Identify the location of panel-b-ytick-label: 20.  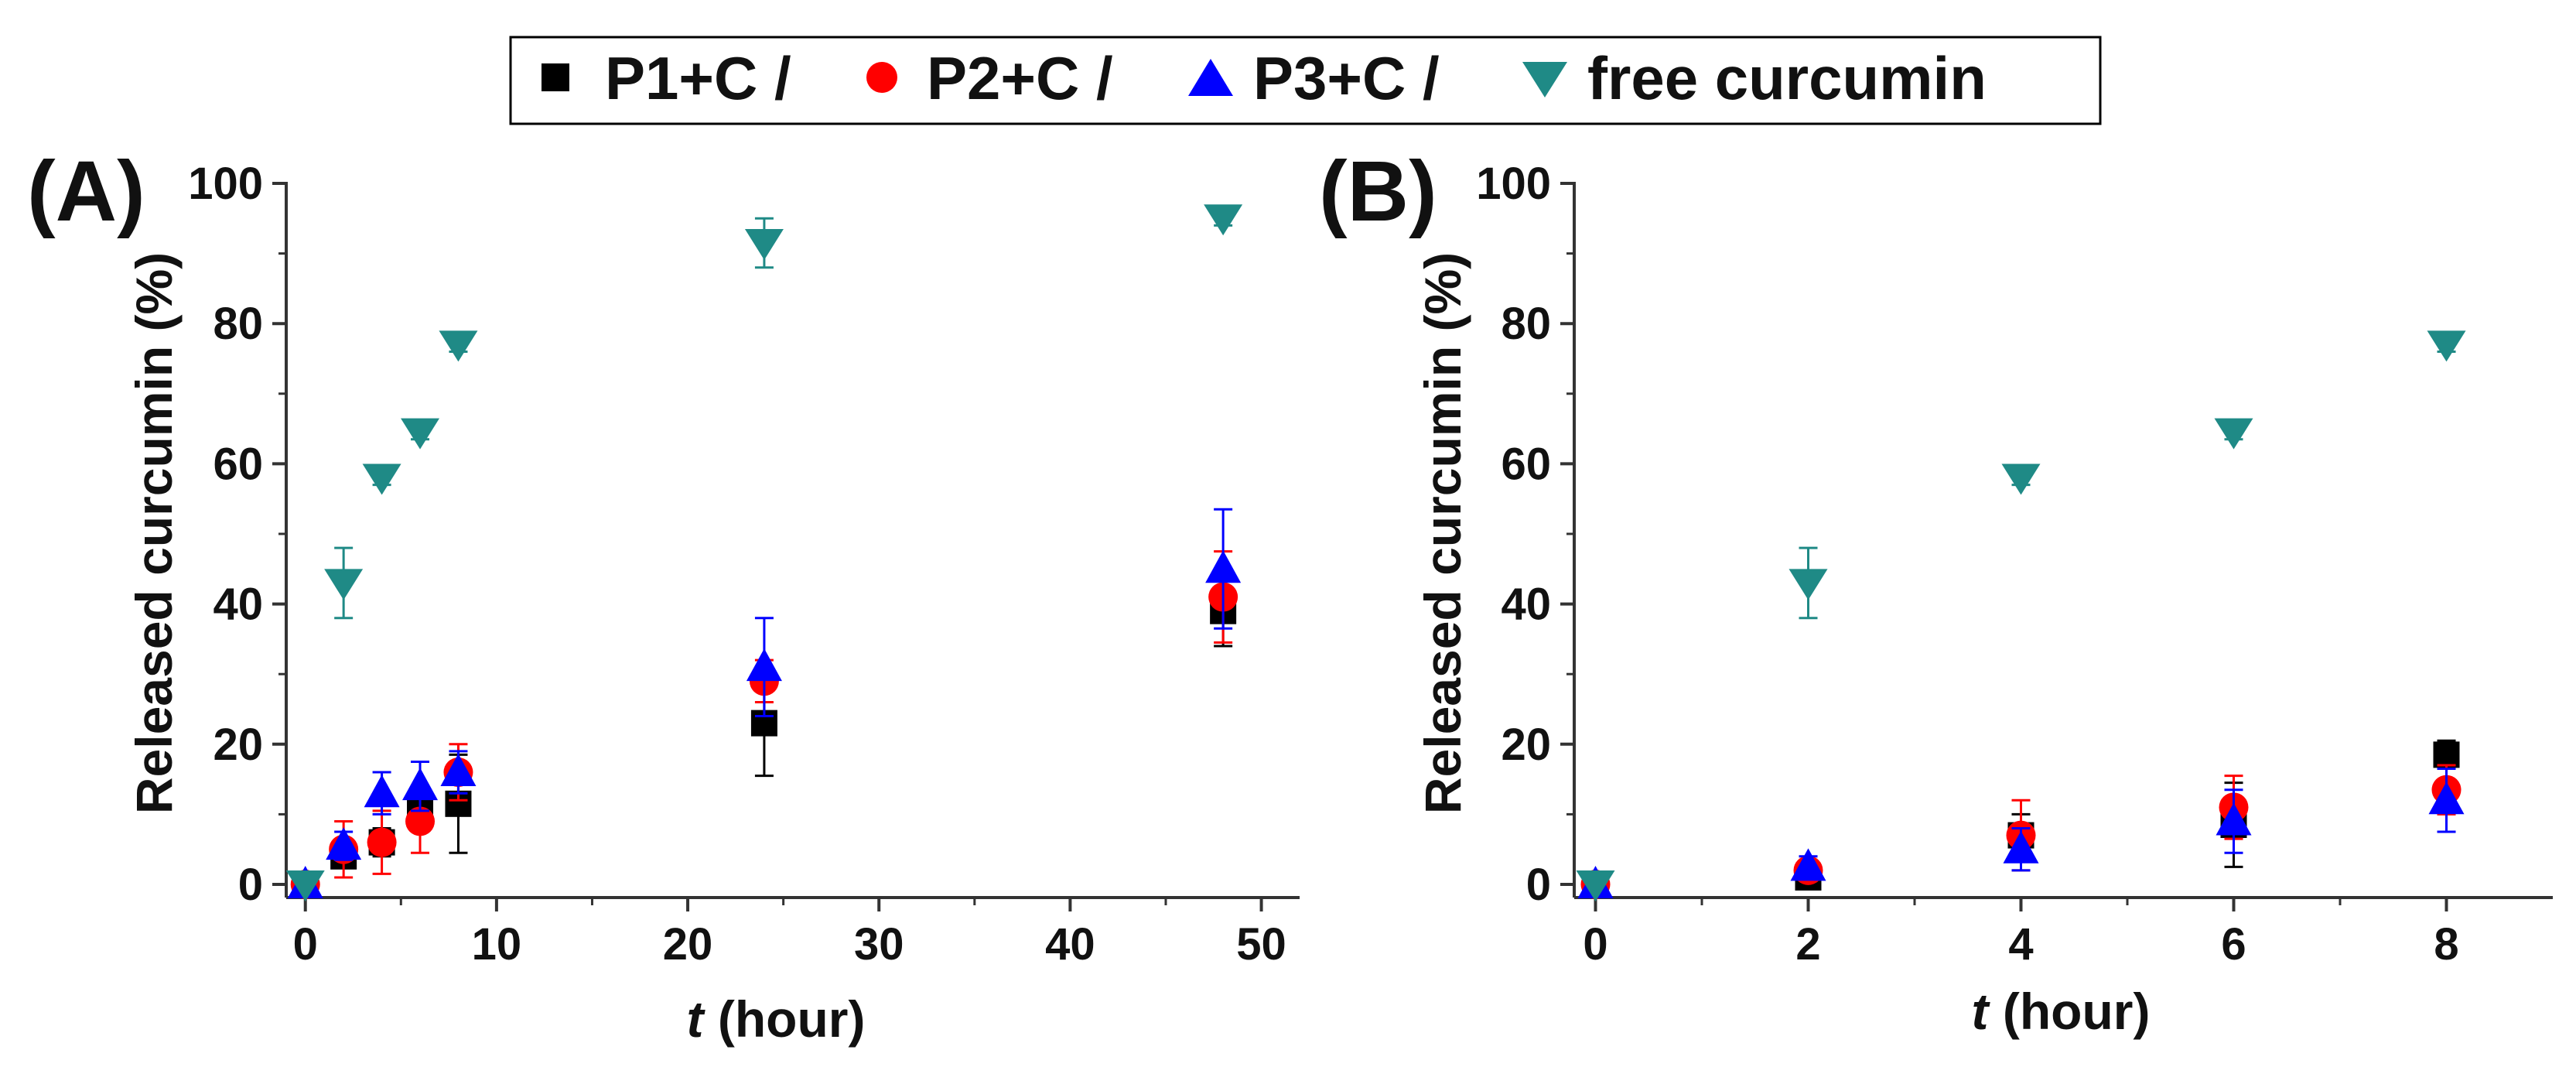
(1526, 745).